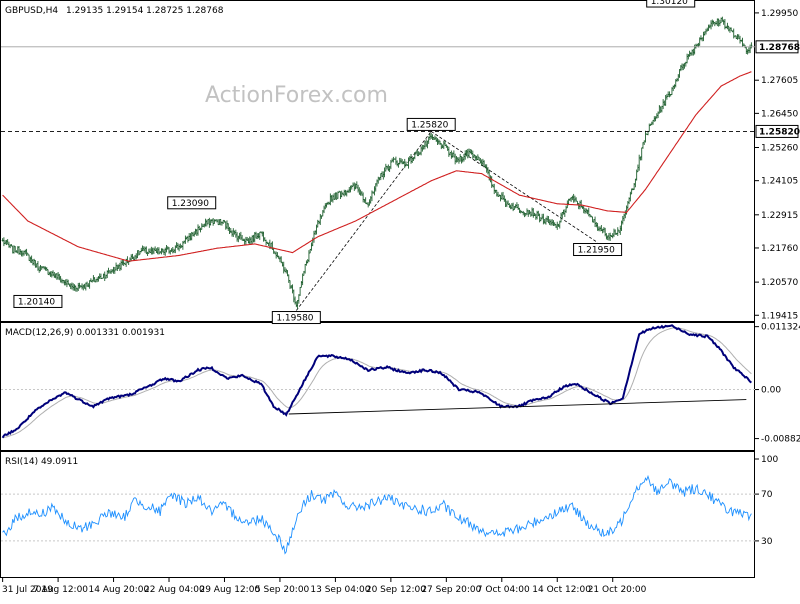  What do you see at coordinates (119, 590) in the screenshot?
I see `x-tick-label: 14 Aug 20:00` at bounding box center [119, 590].